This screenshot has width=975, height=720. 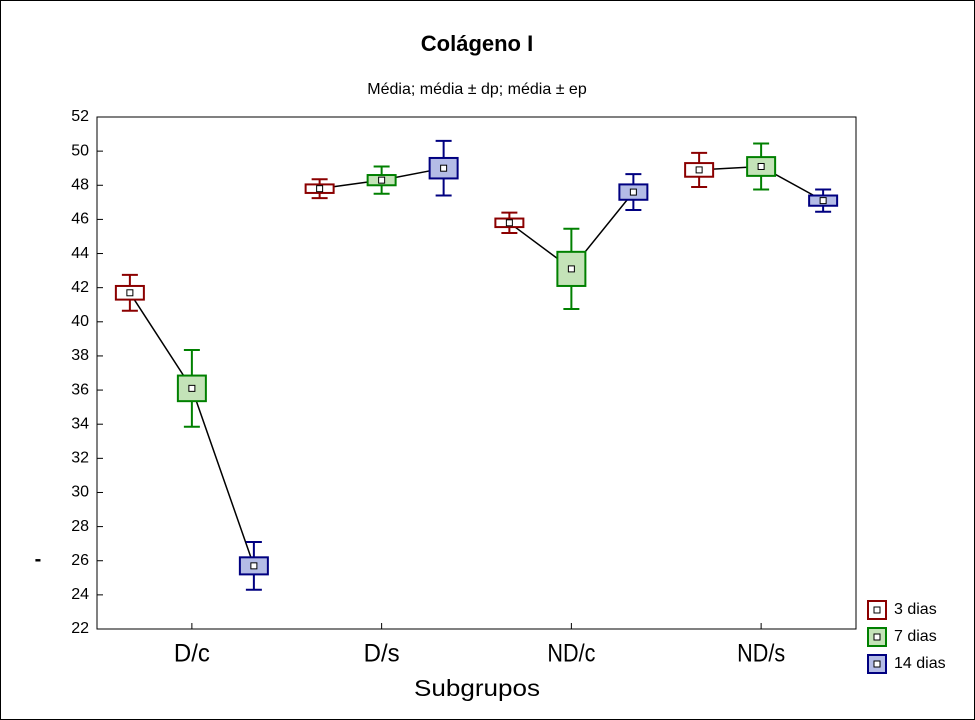 What do you see at coordinates (915, 609) in the screenshot?
I see `legend-label: 3 dias` at bounding box center [915, 609].